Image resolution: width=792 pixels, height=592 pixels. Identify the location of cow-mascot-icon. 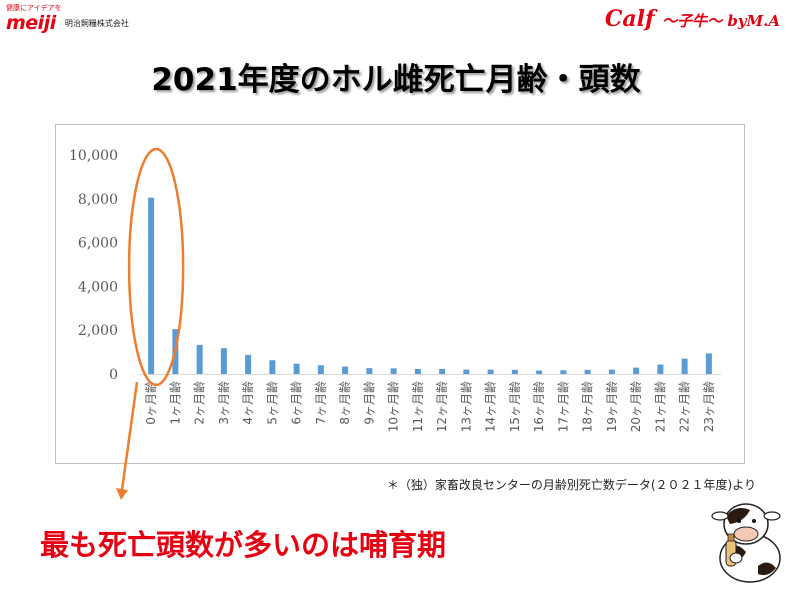
(746, 543).